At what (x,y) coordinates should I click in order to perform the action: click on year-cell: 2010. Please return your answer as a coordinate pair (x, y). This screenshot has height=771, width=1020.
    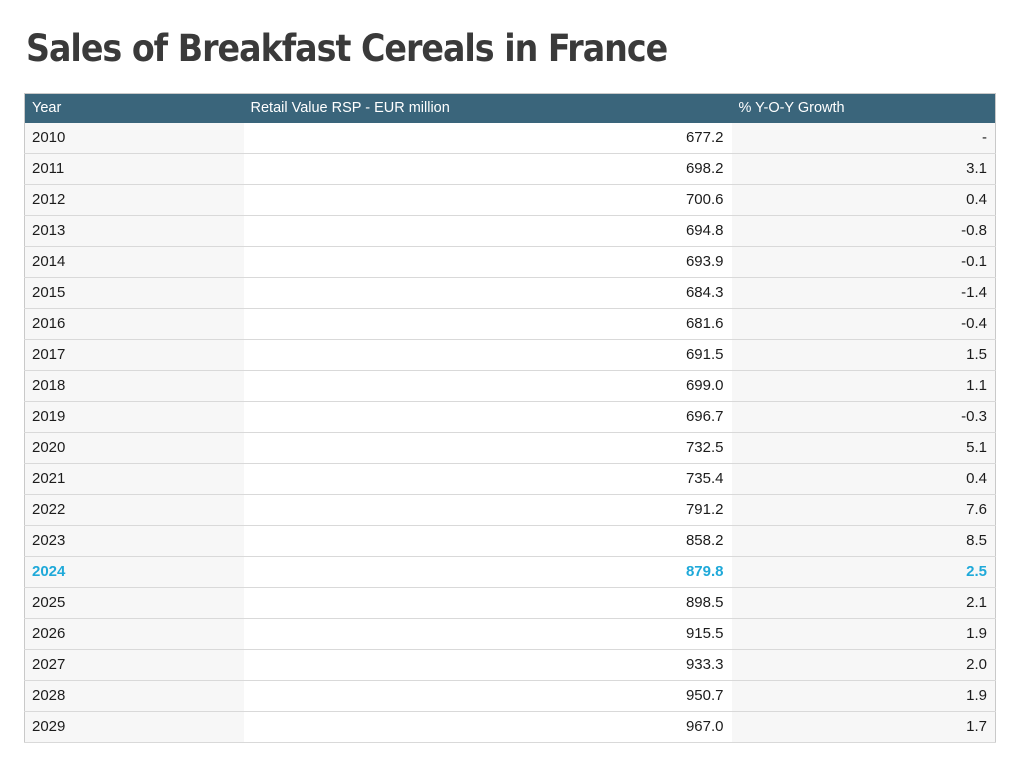
    Looking at the image, I should click on (134, 138).